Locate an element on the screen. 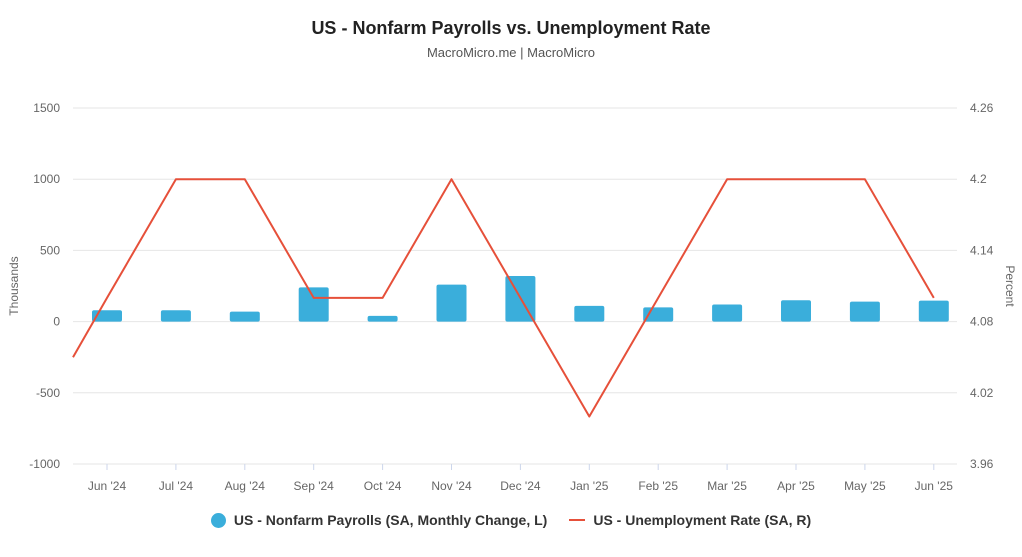 This screenshot has width=1022, height=557. left-axis-ticks: 1500 1000 500 0 -500 -1000 is located at coordinates (44, 286).